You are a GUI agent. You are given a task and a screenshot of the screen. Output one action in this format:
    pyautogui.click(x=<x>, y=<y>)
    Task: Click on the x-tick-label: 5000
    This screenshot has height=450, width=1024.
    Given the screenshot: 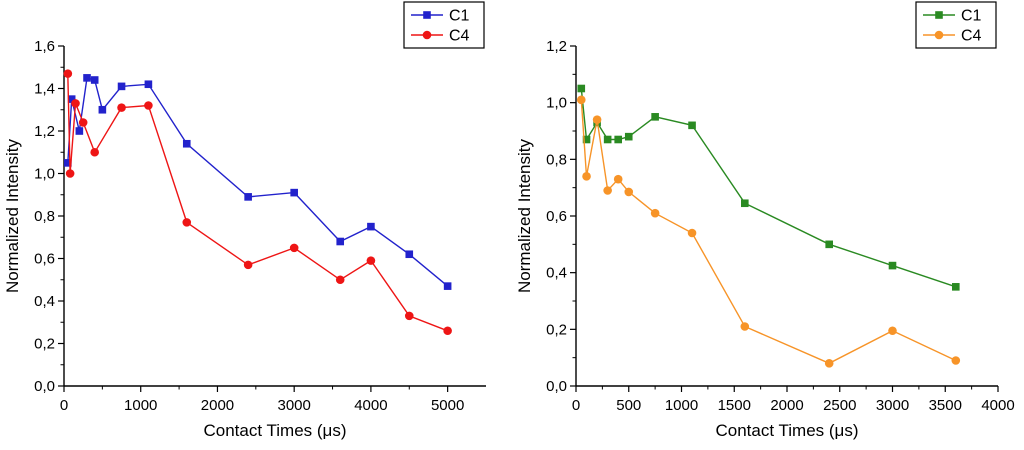 What is the action you would take?
    pyautogui.click(x=447, y=405)
    